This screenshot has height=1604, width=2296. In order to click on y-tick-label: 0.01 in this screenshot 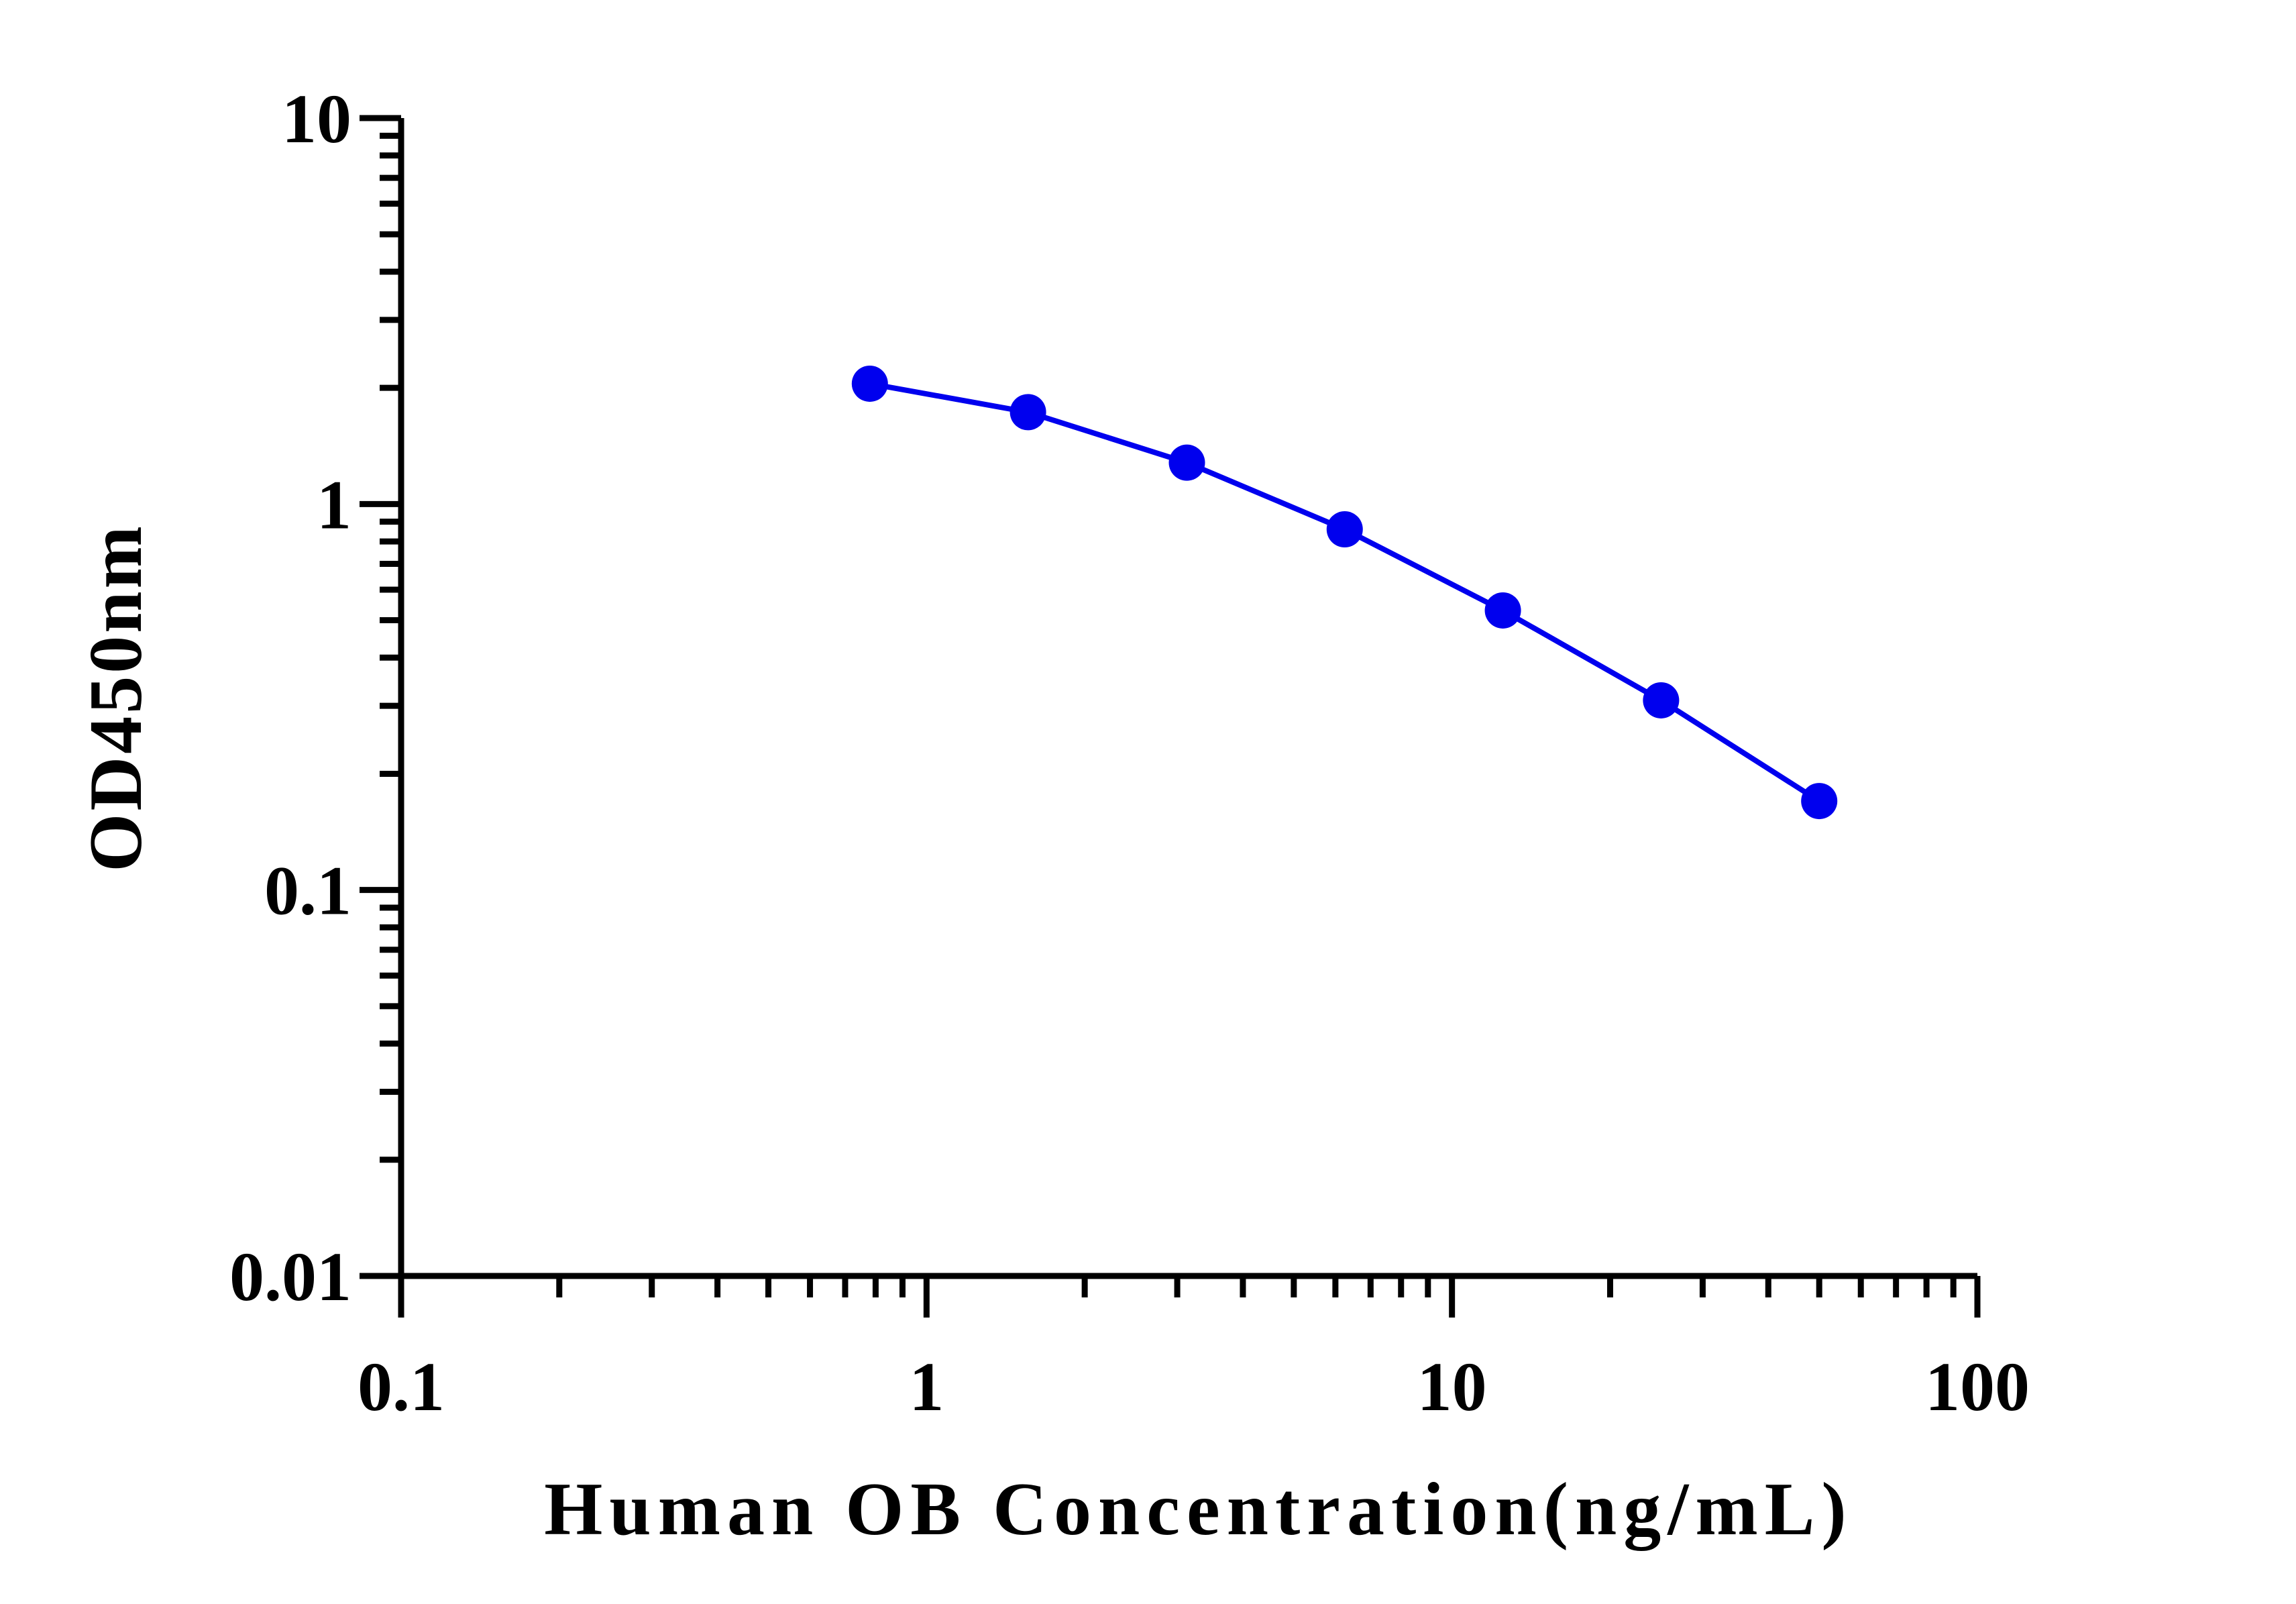, I will do `click(290, 1277)`.